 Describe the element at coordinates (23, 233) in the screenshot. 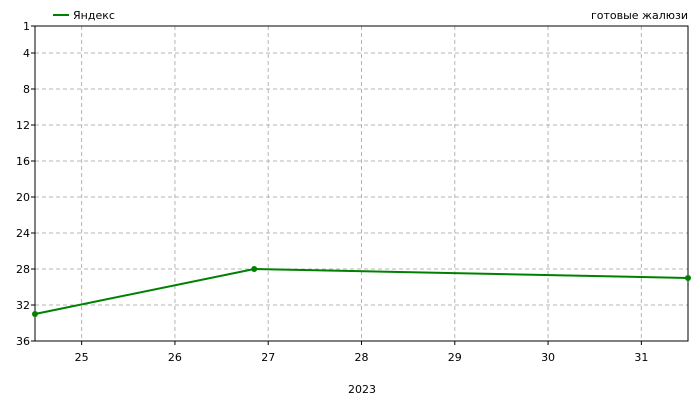

I see `y-tick-label-24: 24` at that location.